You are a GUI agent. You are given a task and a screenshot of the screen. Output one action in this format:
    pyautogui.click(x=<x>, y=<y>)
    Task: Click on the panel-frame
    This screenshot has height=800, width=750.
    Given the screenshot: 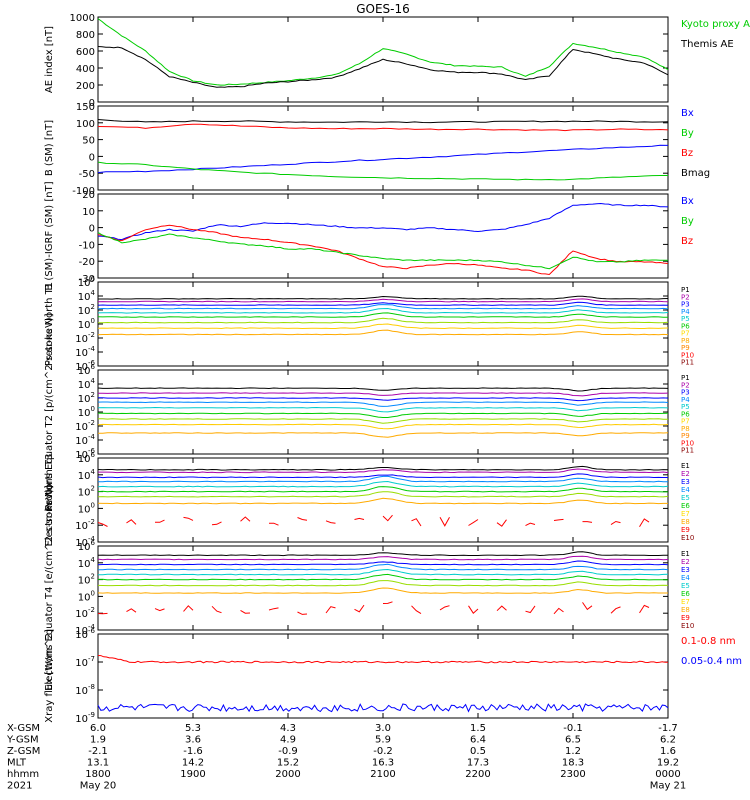 What is the action you would take?
    pyautogui.click(x=383, y=676)
    